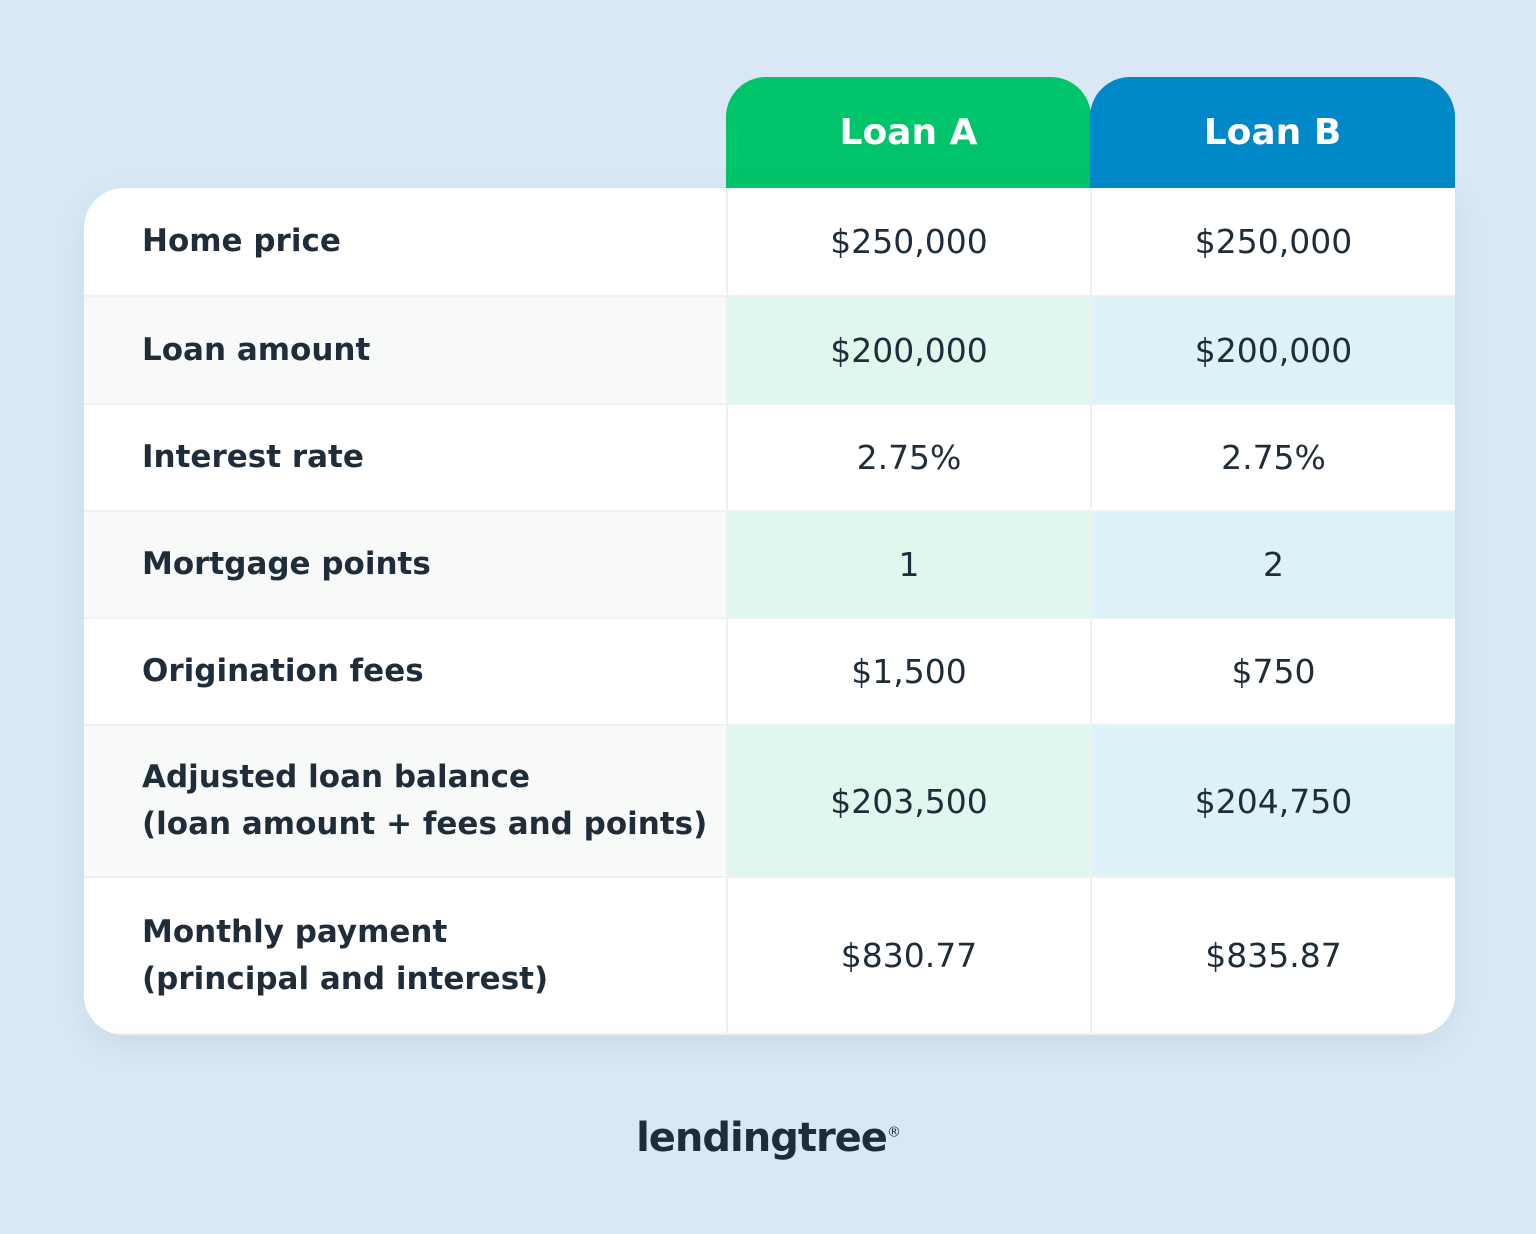 The height and width of the screenshot is (1234, 1536). Describe the element at coordinates (1272, 802) in the screenshot. I see `cell-value: $204,750` at that location.